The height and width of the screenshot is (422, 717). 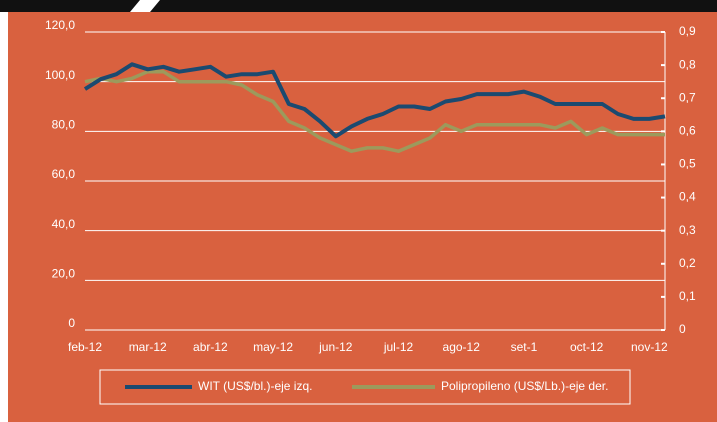 What do you see at coordinates (687, 97) in the screenshot?
I see `y2-tick-label: 0,7` at bounding box center [687, 97].